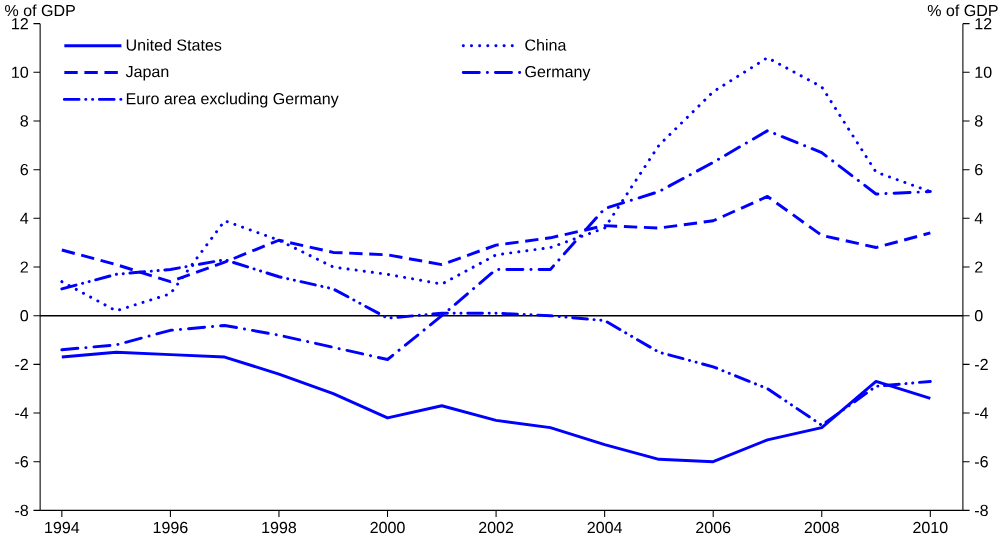 The height and width of the screenshot is (538, 1003). Describe the element at coordinates (605, 528) in the screenshot. I see `x-tick-label: 2004` at that location.